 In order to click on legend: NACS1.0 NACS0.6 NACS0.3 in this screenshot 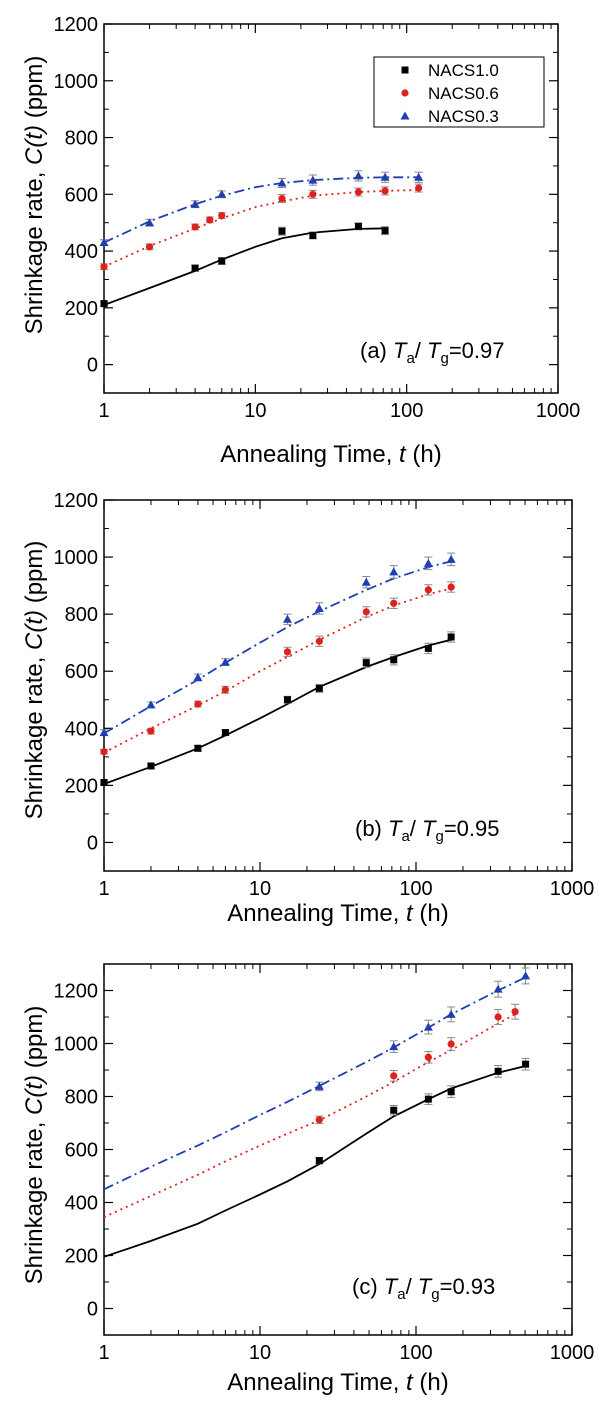, I will do `click(459, 92)`.